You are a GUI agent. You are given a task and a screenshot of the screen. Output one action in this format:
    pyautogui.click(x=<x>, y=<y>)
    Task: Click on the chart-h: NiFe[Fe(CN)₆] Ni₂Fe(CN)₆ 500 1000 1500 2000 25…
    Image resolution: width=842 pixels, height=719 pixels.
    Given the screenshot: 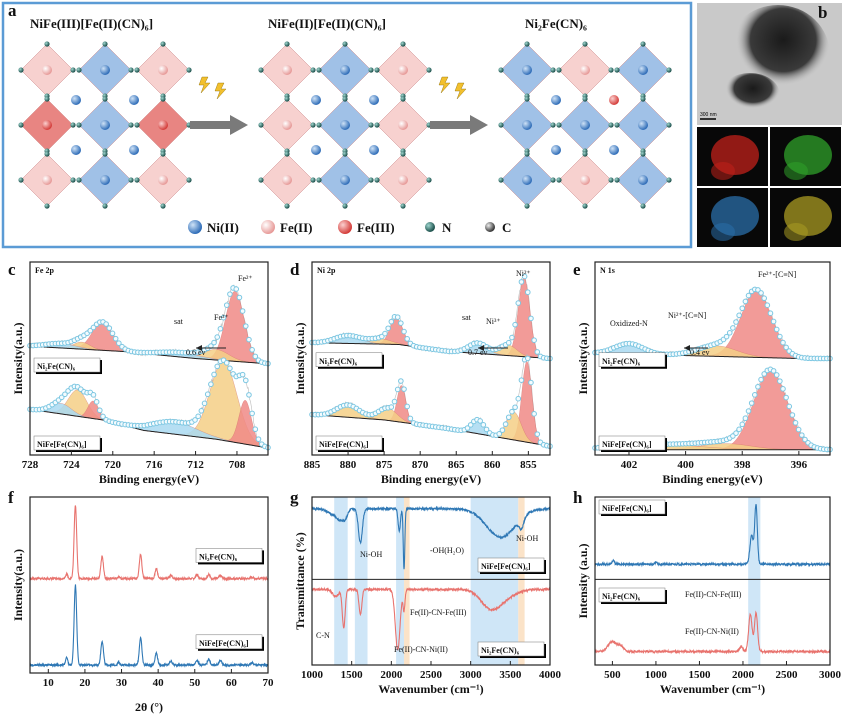 What is the action you would take?
    pyautogui.click(x=709, y=596)
    